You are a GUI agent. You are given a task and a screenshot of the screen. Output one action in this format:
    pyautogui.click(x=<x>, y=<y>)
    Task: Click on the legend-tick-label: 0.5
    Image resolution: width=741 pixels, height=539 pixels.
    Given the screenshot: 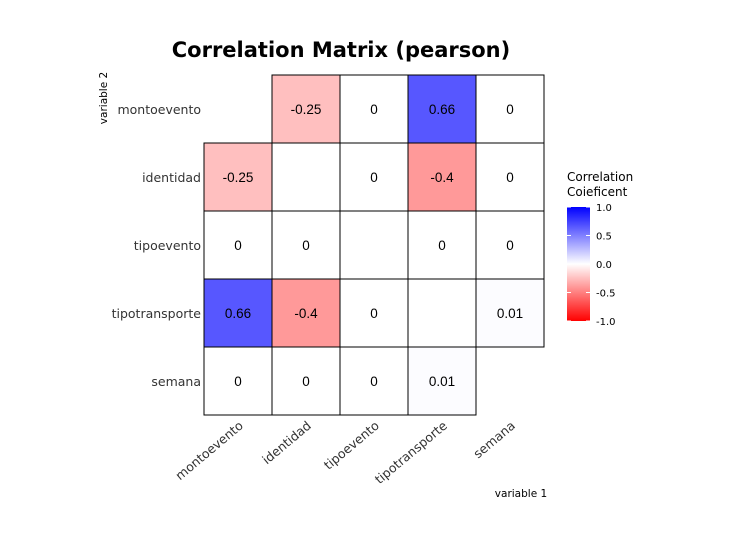 What is the action you would take?
    pyautogui.click(x=604, y=237)
    